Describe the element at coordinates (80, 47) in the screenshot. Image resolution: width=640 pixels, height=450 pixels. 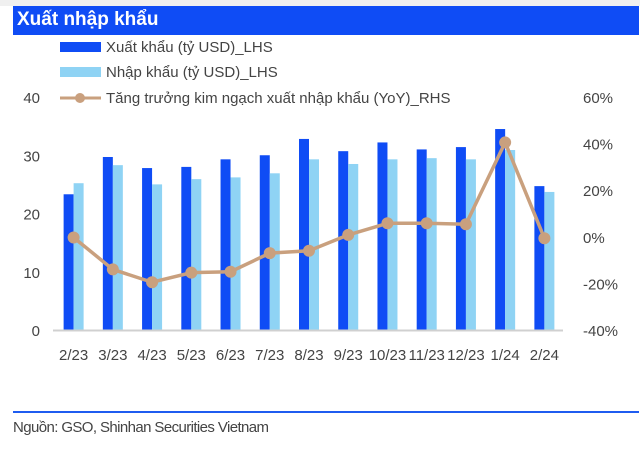
I see `legend-swatch-export` at that location.